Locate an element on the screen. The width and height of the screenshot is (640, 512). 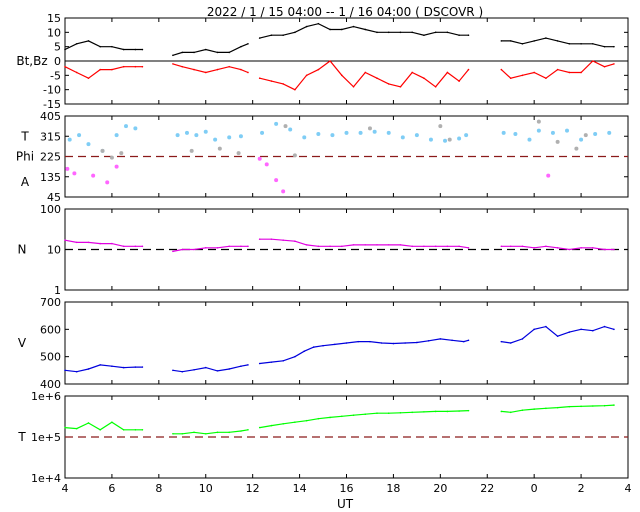
y-tick-label: 500 is located at coordinates (50, 357).